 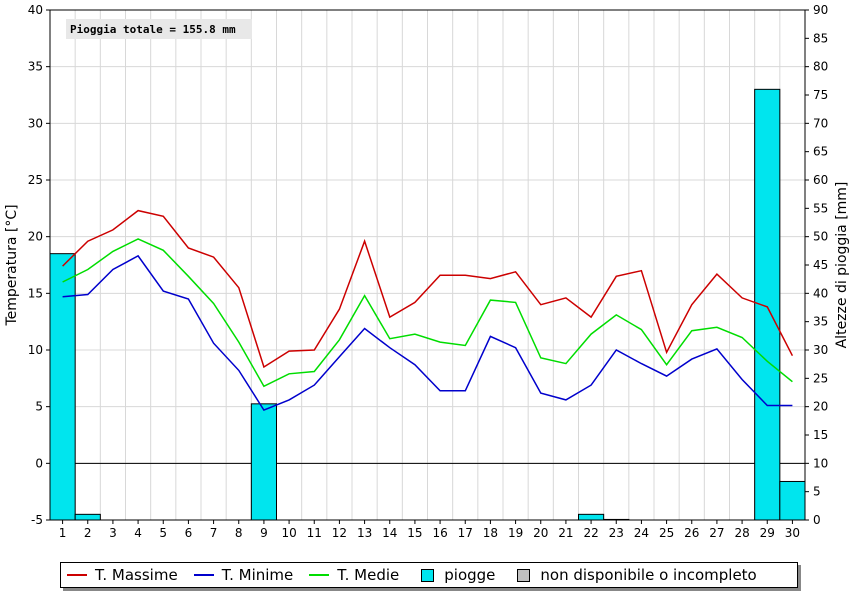 I want to click on tick-label-x: 11, so click(x=314, y=533).